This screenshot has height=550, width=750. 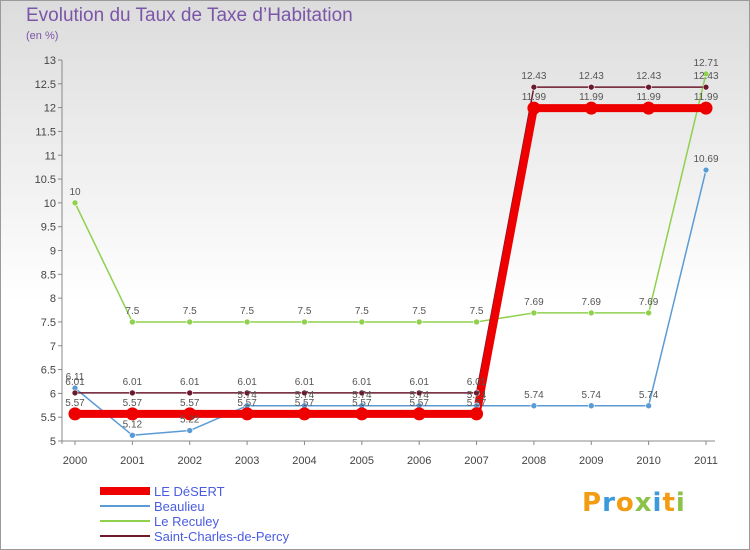 What do you see at coordinates (362, 461) in the screenshot?
I see `x-tick-label: 2005` at bounding box center [362, 461].